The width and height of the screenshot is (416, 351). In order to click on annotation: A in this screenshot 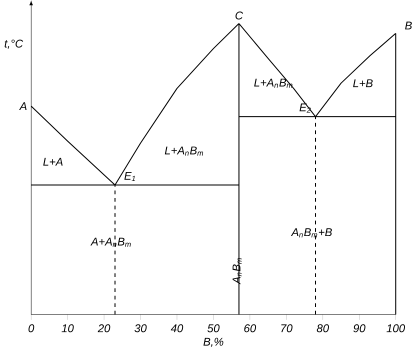, I will do `click(23, 106)`.